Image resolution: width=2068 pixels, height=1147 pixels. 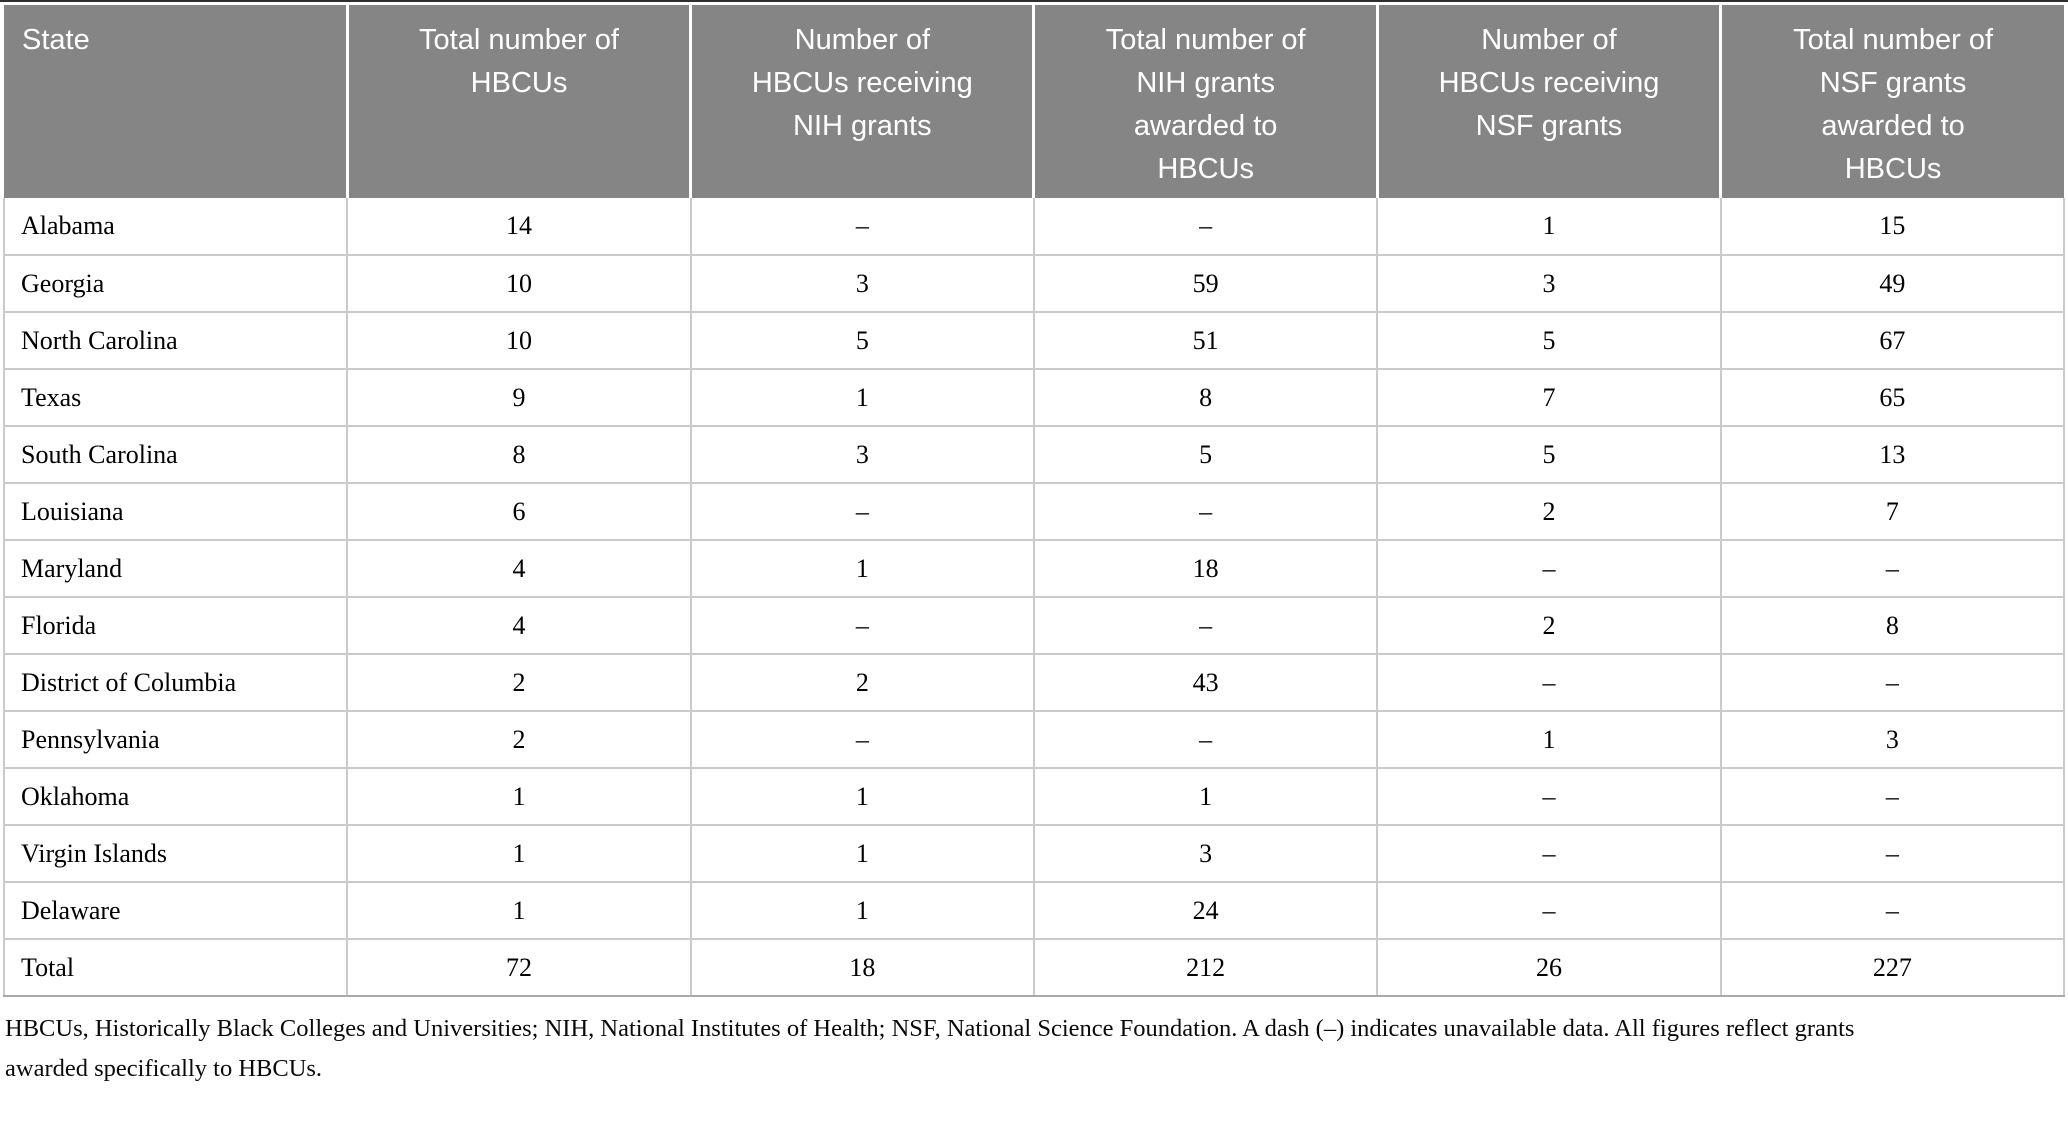 What do you see at coordinates (519, 398) in the screenshot?
I see `value-cell: 9` at bounding box center [519, 398].